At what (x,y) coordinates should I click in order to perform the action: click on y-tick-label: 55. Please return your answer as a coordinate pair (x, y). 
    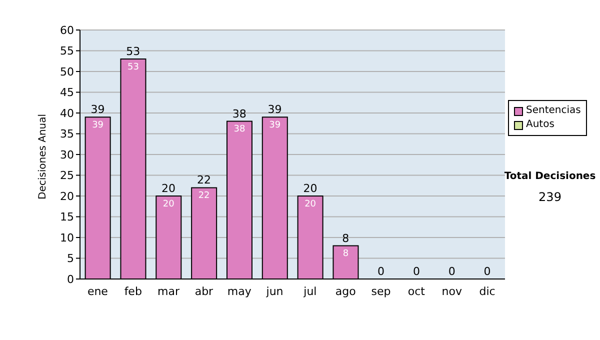
    Looking at the image, I should click on (67, 51).